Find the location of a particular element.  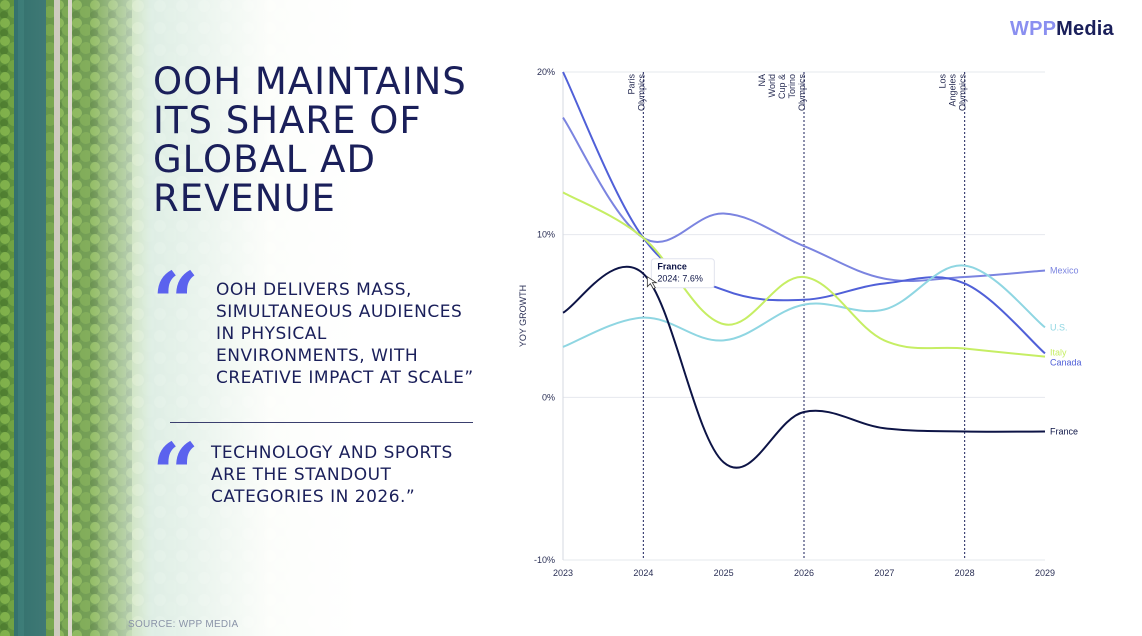

x-tick-label: 2024 is located at coordinates (643, 573).